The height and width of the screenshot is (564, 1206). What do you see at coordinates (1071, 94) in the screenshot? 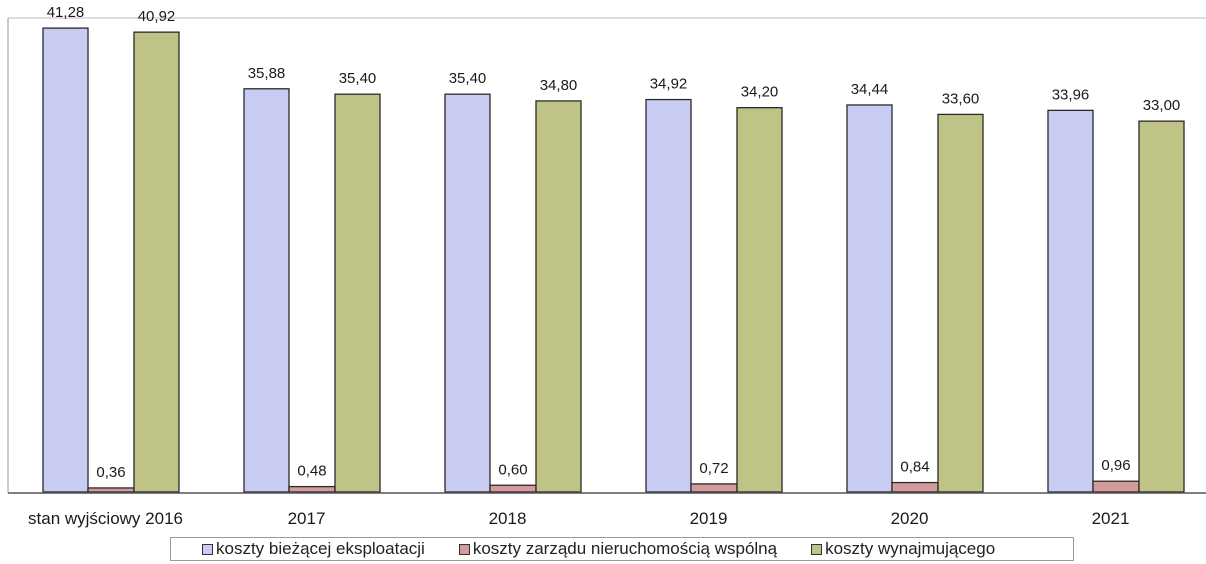
I see `data-label-1-6: 33,96` at bounding box center [1071, 94].